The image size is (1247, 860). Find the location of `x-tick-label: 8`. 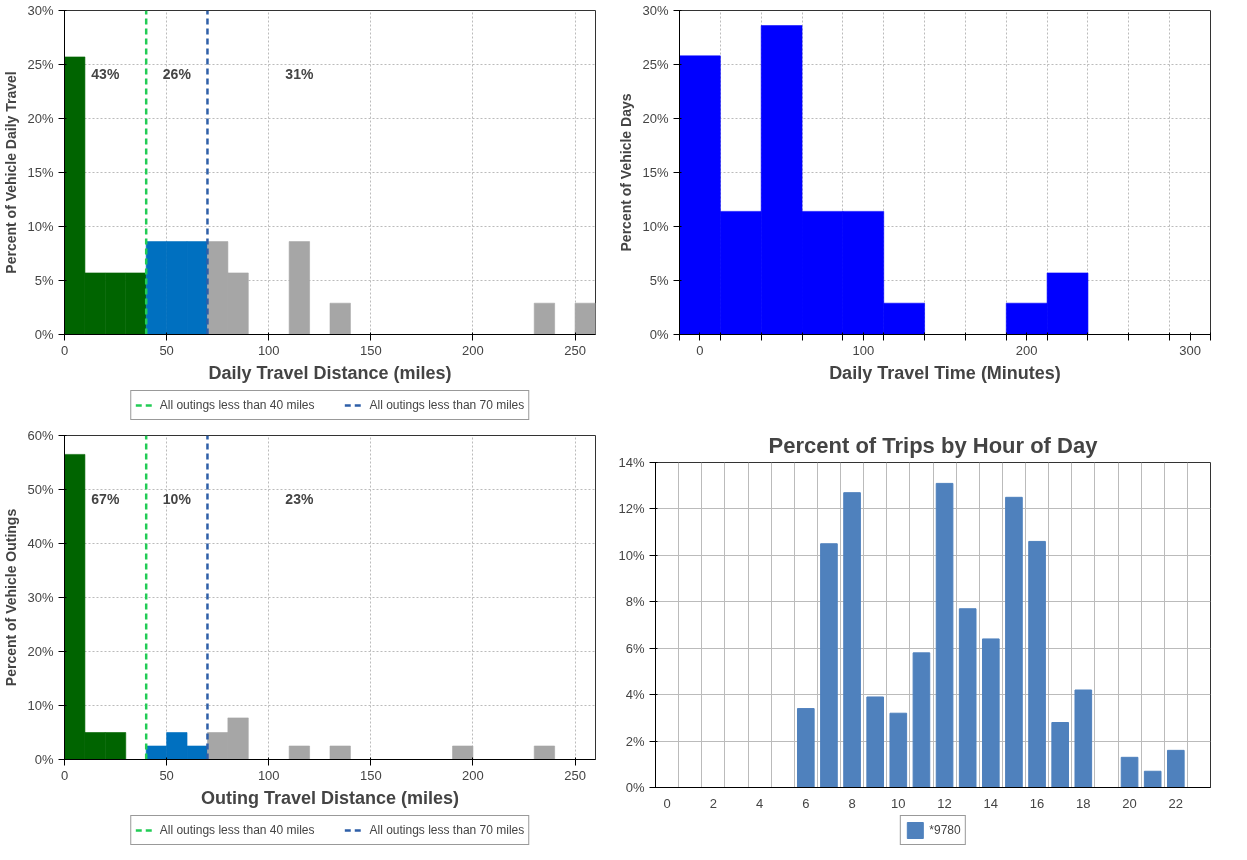

x-tick-label: 8 is located at coordinates (852, 803).